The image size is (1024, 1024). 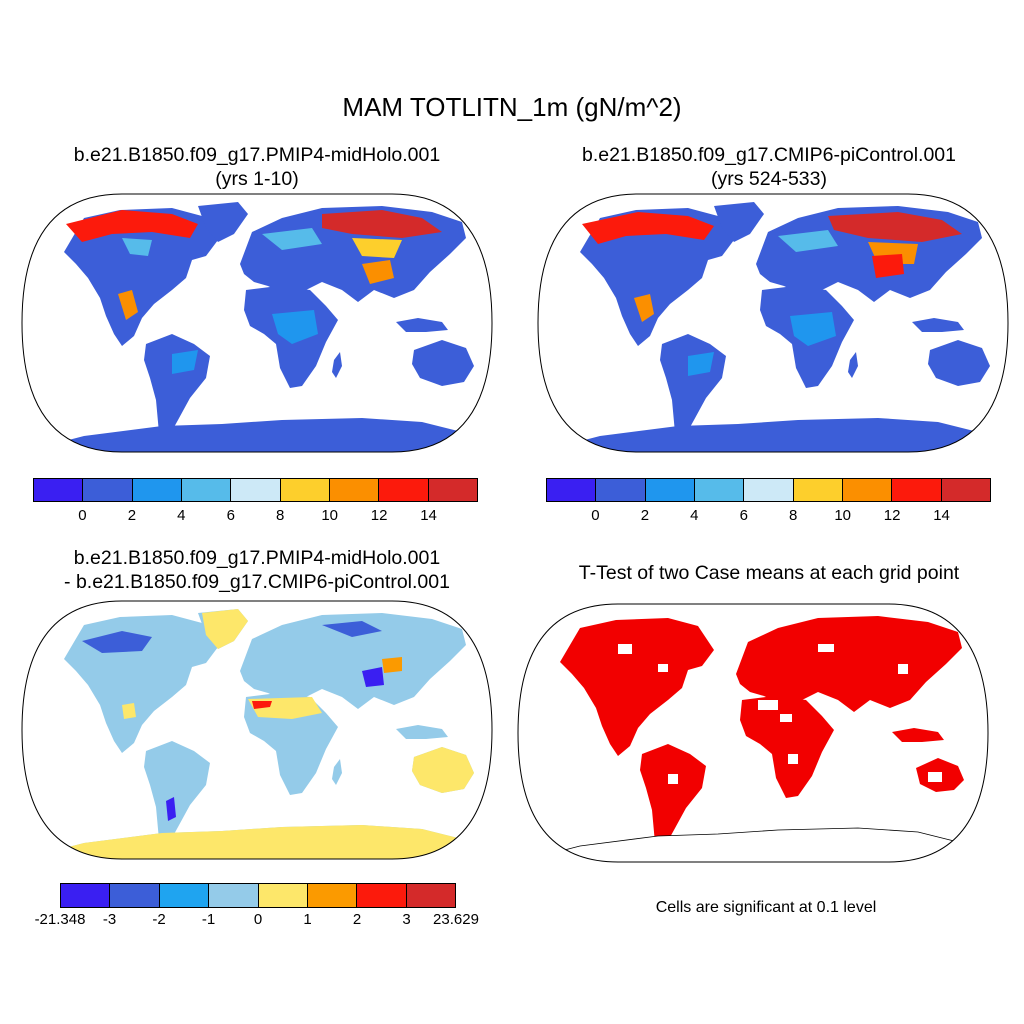 I want to click on colorbar-tick-label: 1, so click(x=307, y=919).